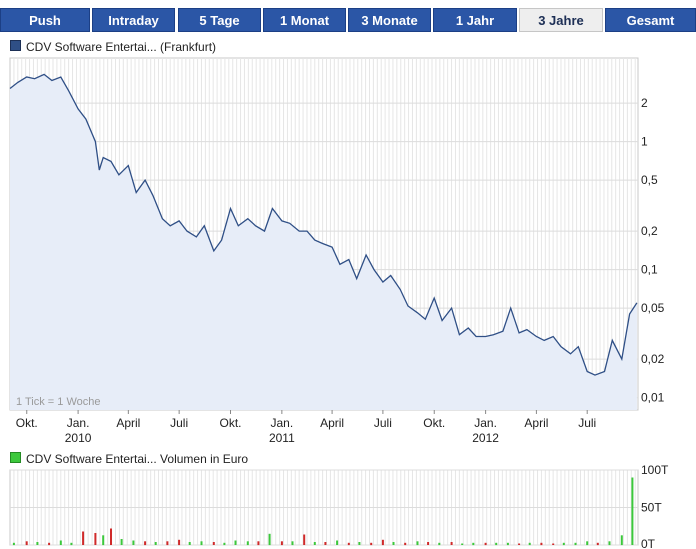  Describe the element at coordinates (650, 20) in the screenshot. I see `tab-gesamt: Gesamt` at that location.